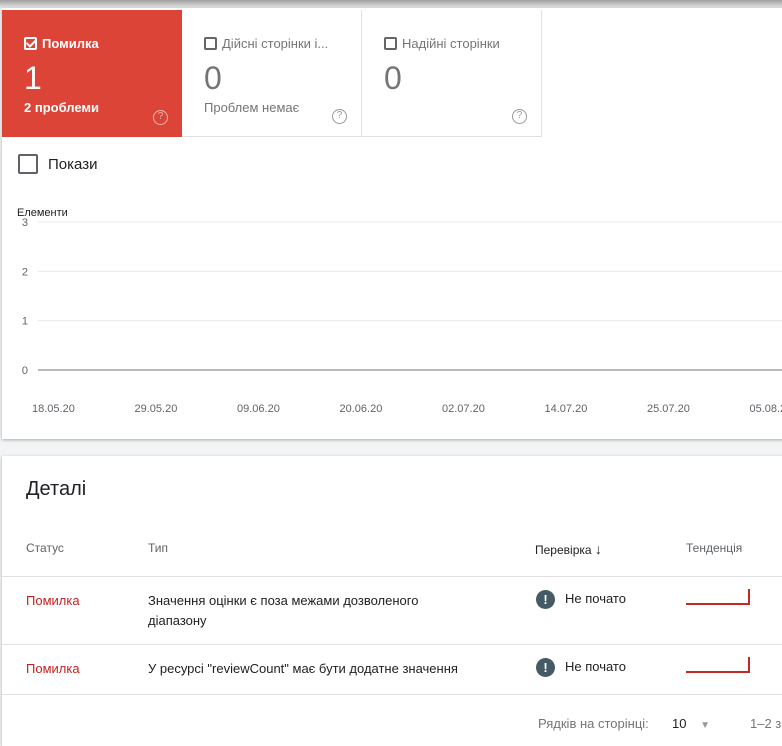 The height and width of the screenshot is (746, 782). I want to click on header-trend: Тенденція, so click(714, 548).